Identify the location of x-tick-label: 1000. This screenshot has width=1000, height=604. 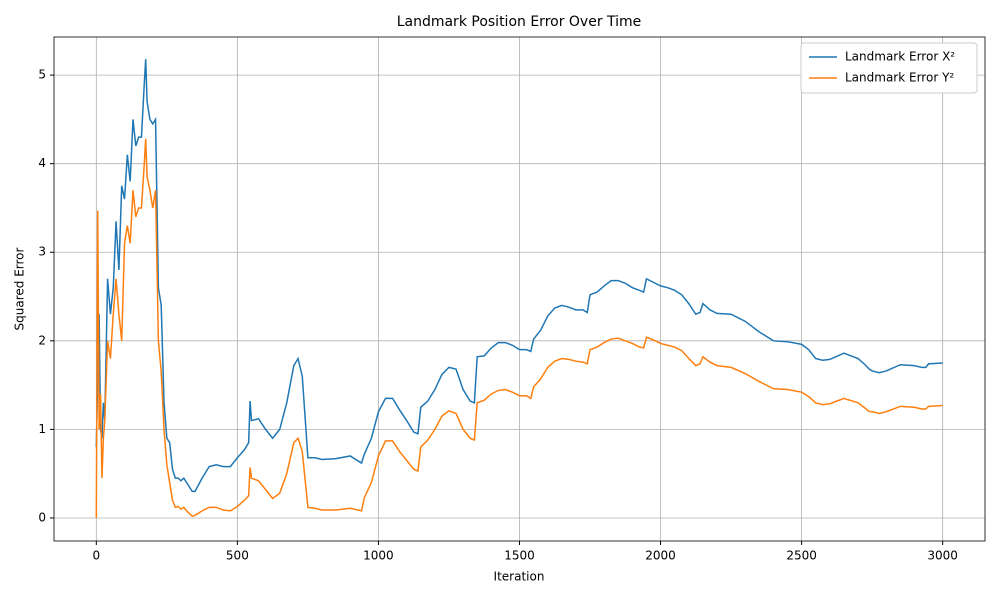
(378, 556).